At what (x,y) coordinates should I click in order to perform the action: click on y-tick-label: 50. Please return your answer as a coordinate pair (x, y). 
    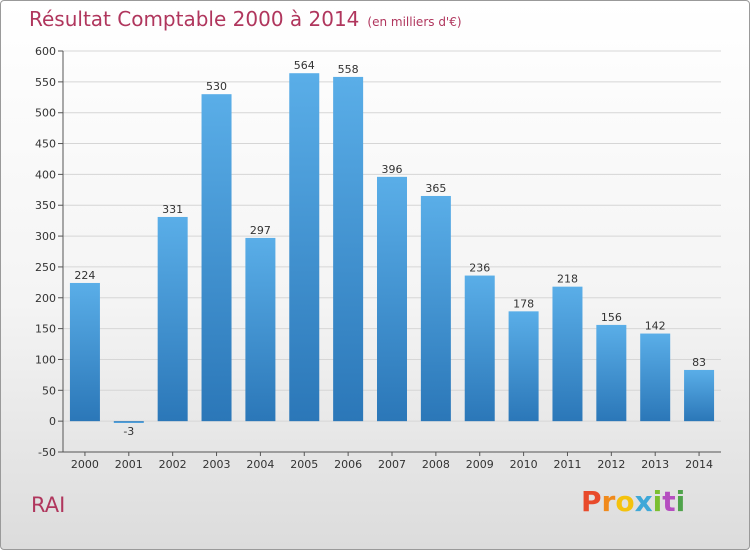
    Looking at the image, I should click on (49, 390).